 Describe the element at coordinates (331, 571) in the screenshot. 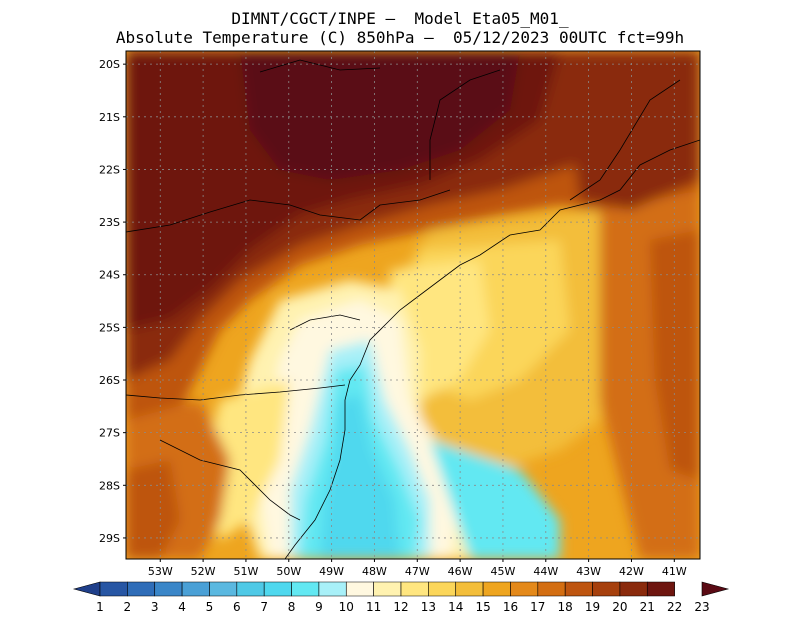

I see `lon-label: 49W` at that location.